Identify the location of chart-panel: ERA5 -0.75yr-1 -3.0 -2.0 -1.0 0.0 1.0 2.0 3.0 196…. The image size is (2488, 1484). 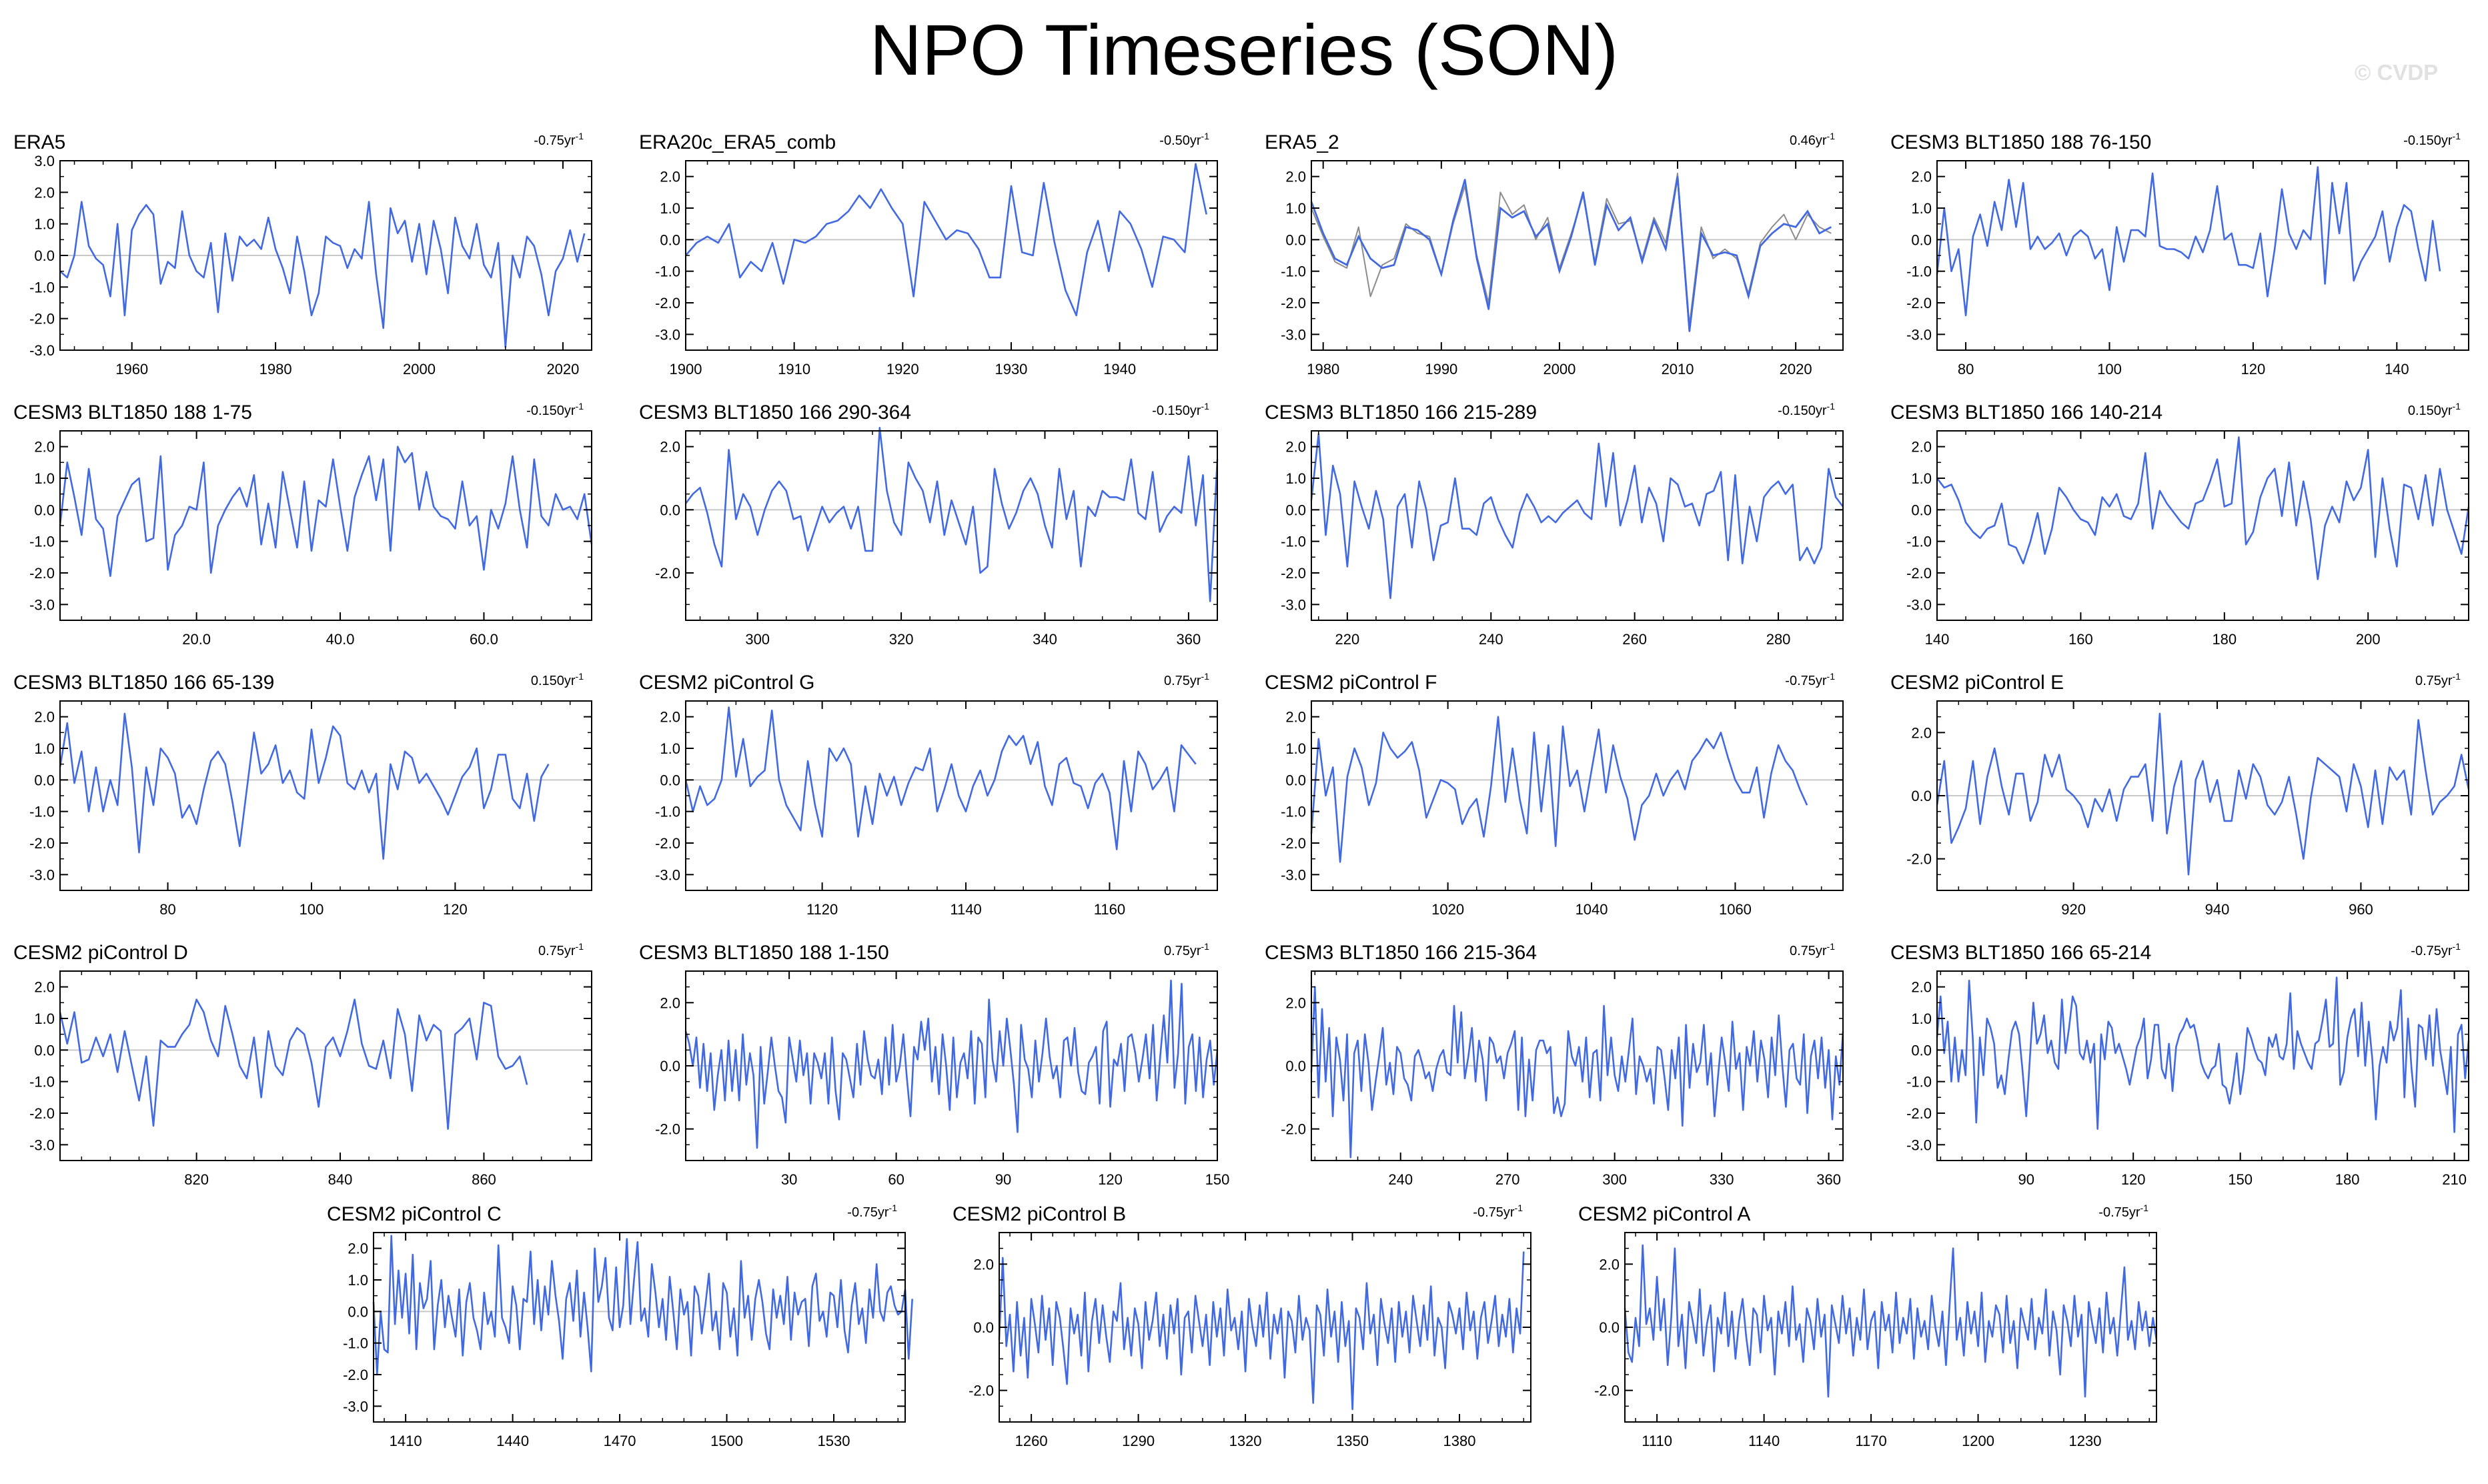
(302, 254).